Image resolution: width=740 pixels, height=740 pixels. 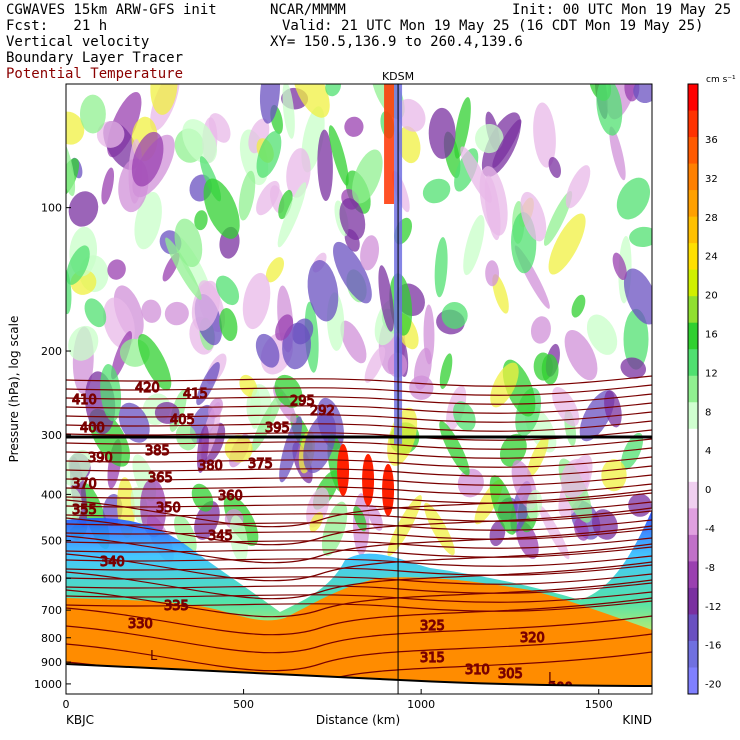 What do you see at coordinates (358, 720) in the screenshot?
I see `x-axis-title: Distance (km)` at bounding box center [358, 720].